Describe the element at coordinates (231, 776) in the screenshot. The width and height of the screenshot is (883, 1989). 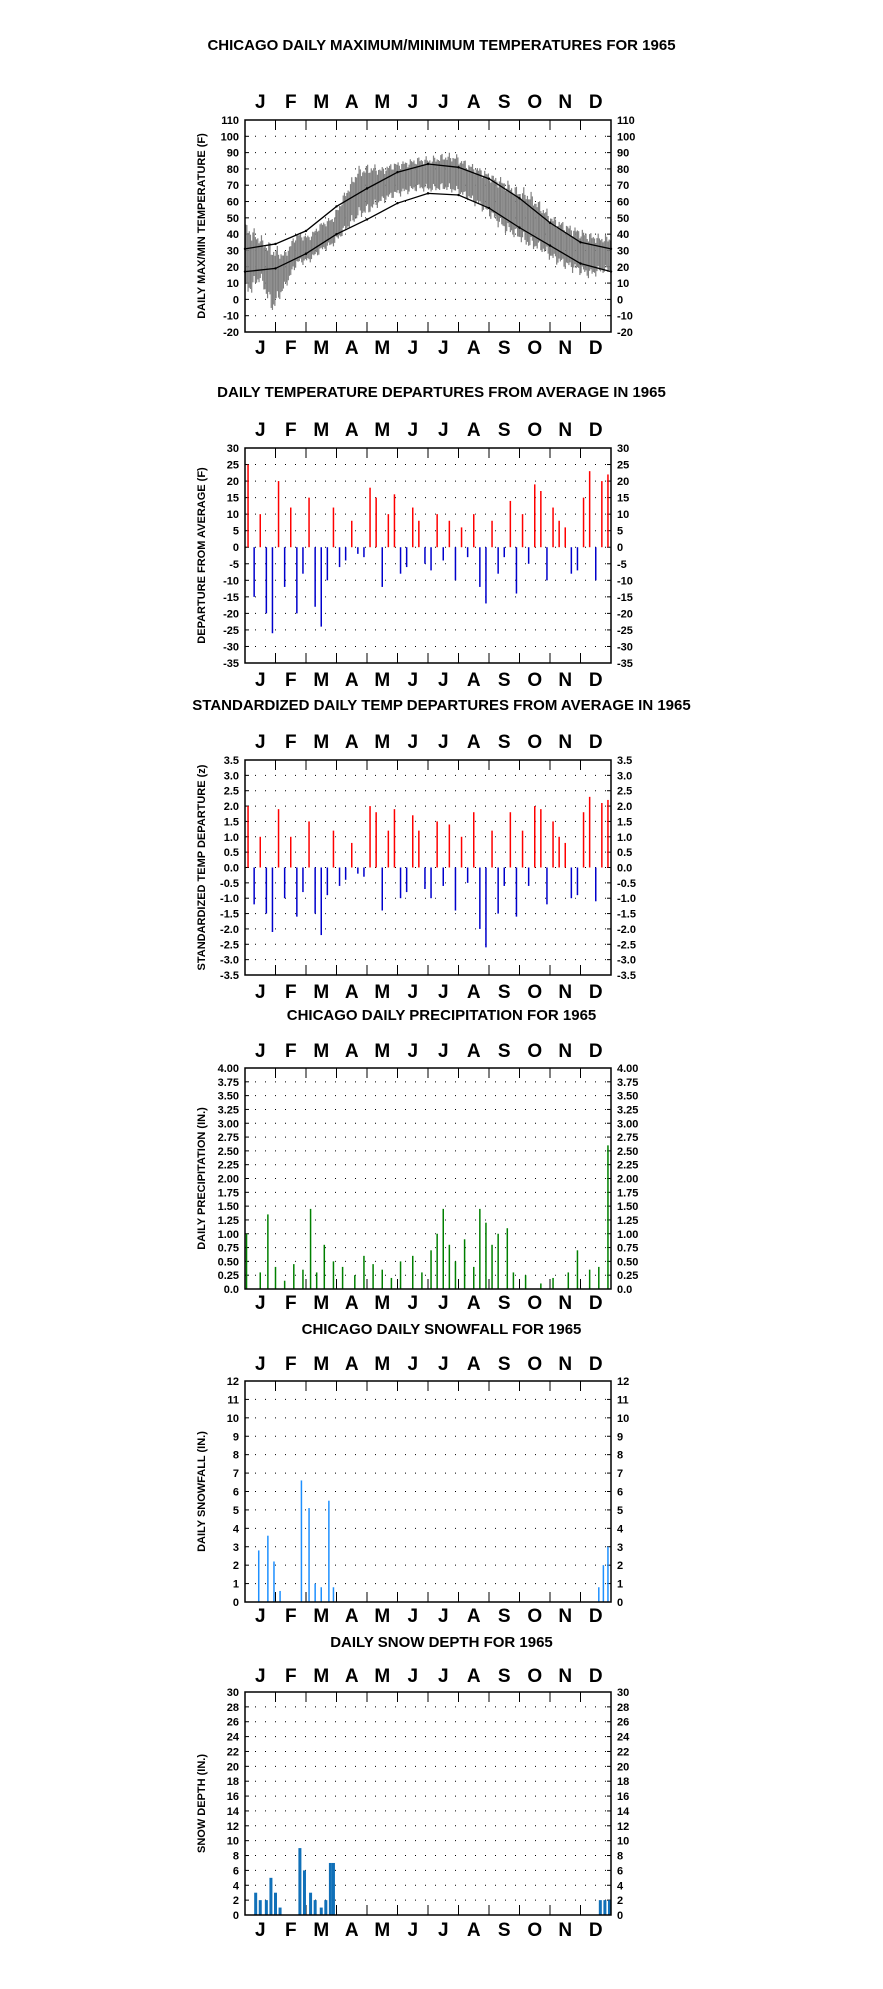
I see `y-tick-label-left: 3.0` at that location.